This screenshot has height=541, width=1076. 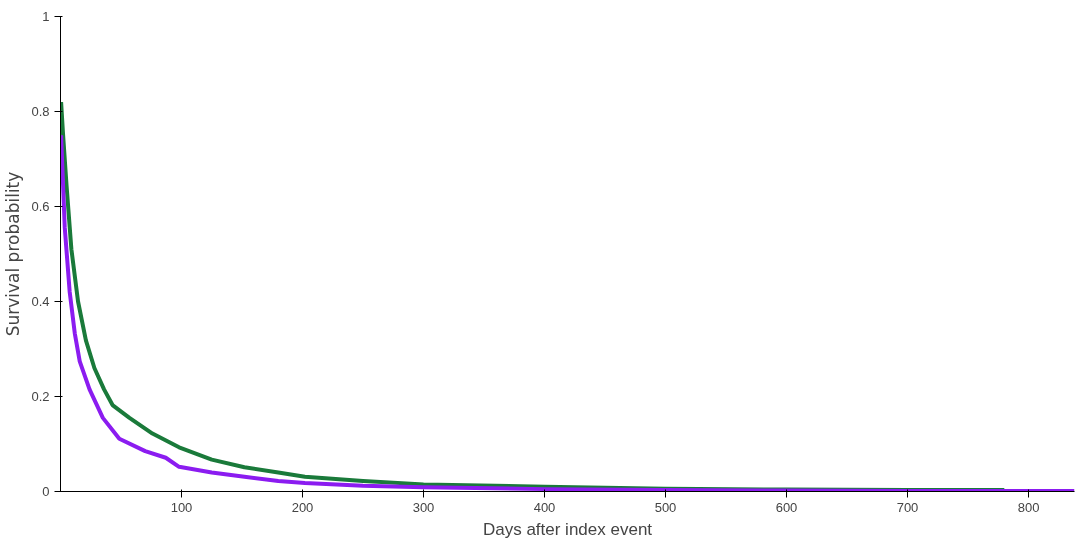 What do you see at coordinates (907, 507) in the screenshot?
I see `x-tick-label: 700` at bounding box center [907, 507].